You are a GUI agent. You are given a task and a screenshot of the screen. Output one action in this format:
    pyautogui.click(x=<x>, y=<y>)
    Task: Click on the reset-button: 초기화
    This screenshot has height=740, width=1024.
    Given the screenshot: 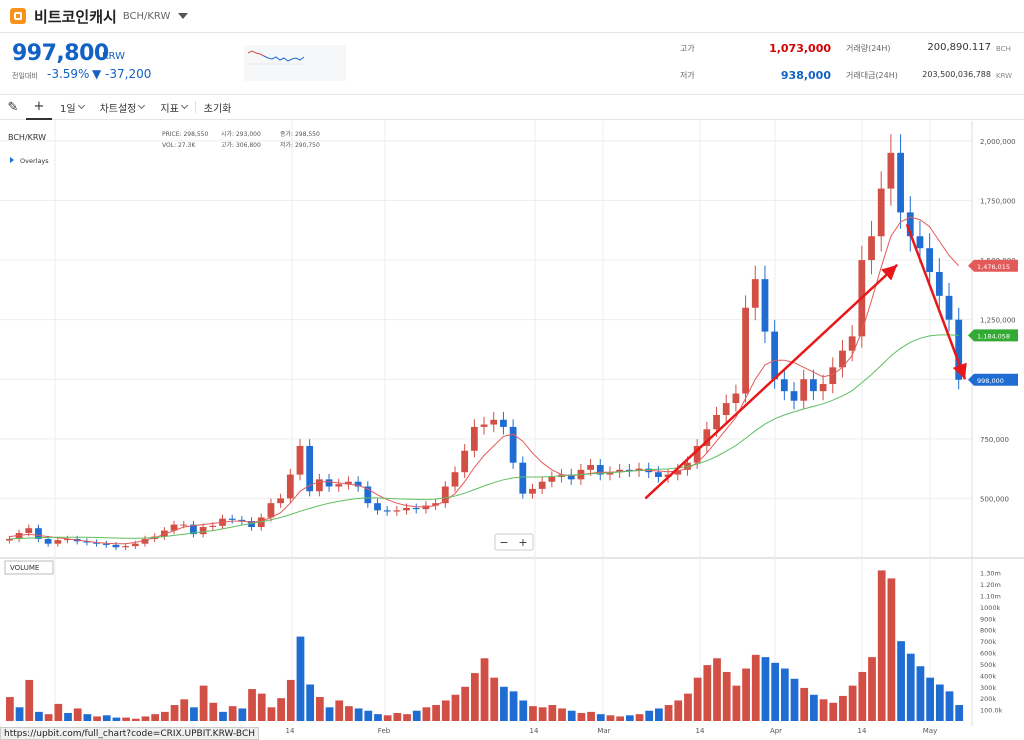 What is the action you would take?
    pyautogui.click(x=217, y=109)
    